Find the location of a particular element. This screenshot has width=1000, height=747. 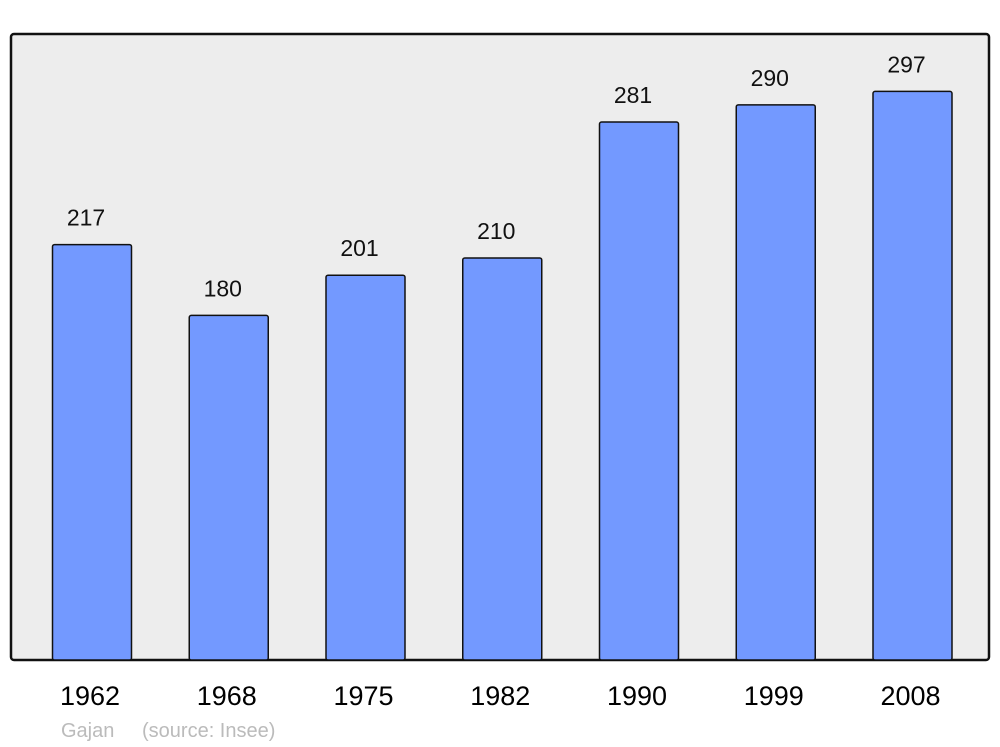

value-label-2008: 297 is located at coordinates (906, 64).